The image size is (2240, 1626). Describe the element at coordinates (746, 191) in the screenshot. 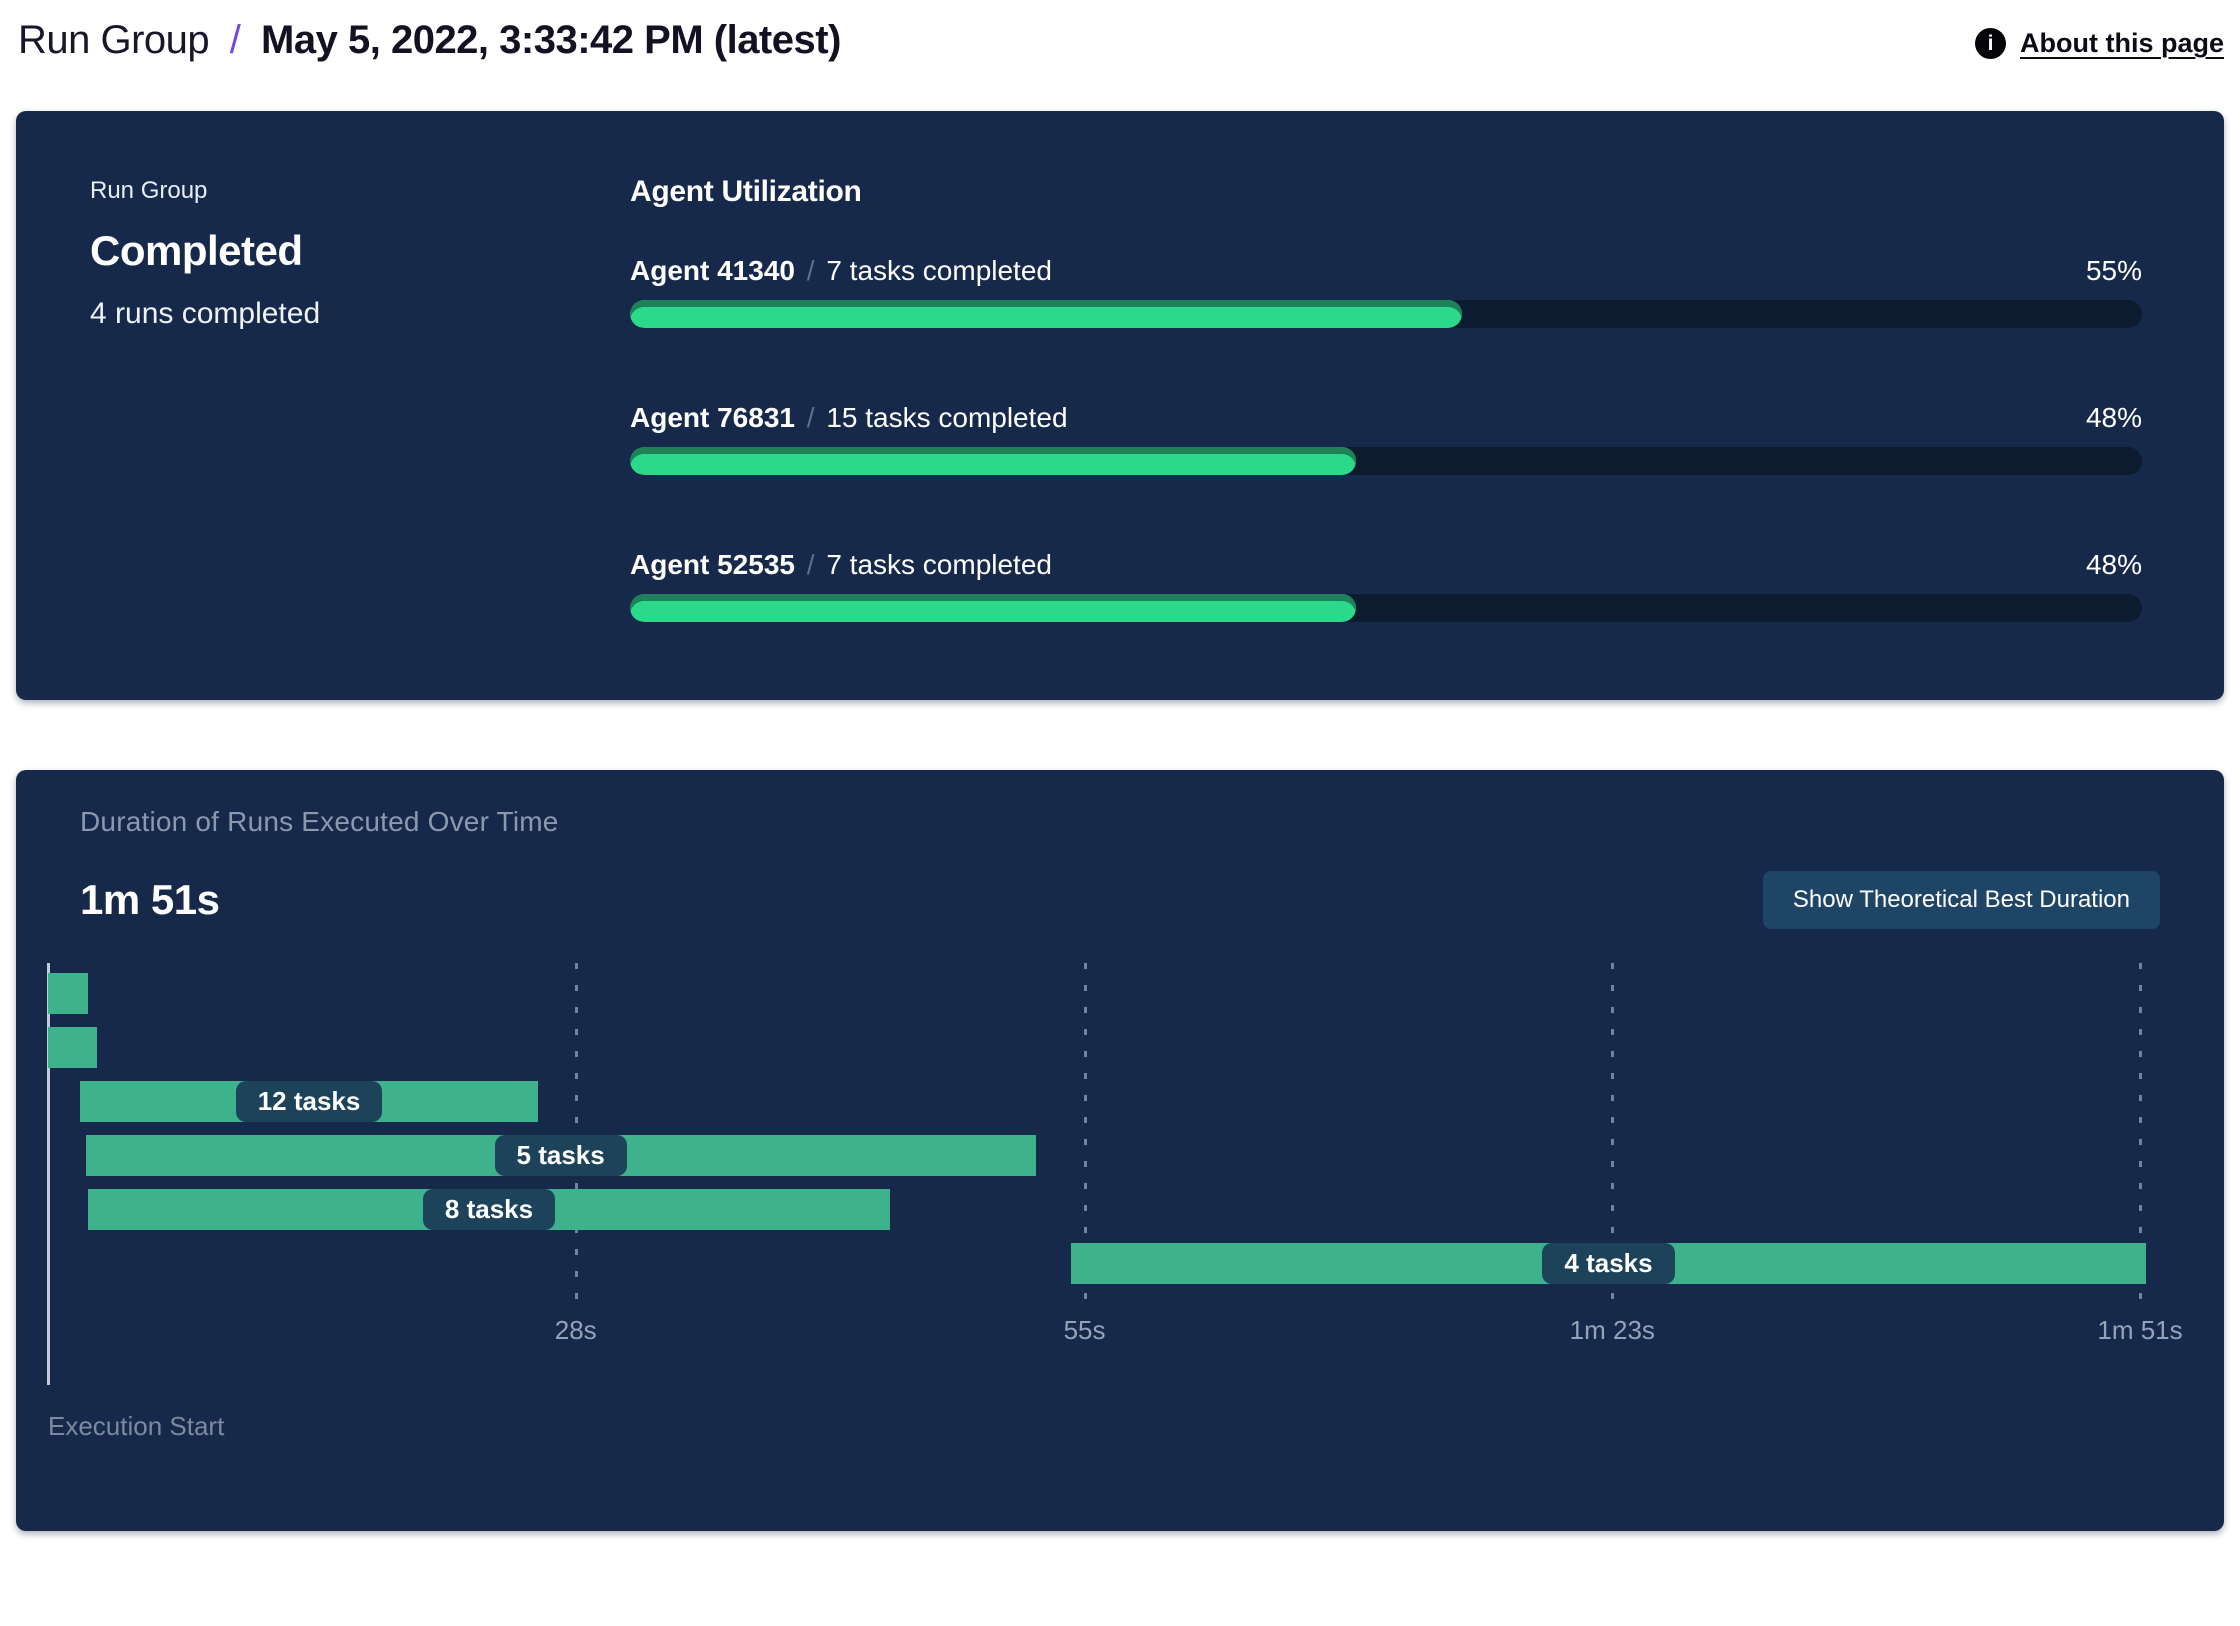

I see `agent-utilization-heading: Agent Utilization` at that location.